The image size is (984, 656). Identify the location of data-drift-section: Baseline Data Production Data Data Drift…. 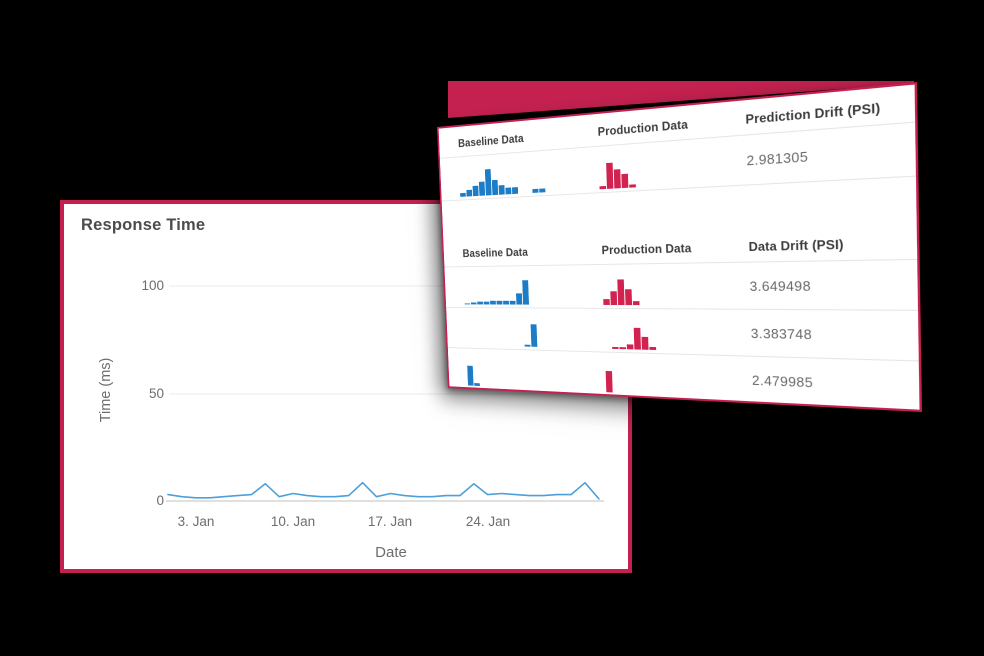
(681, 320).